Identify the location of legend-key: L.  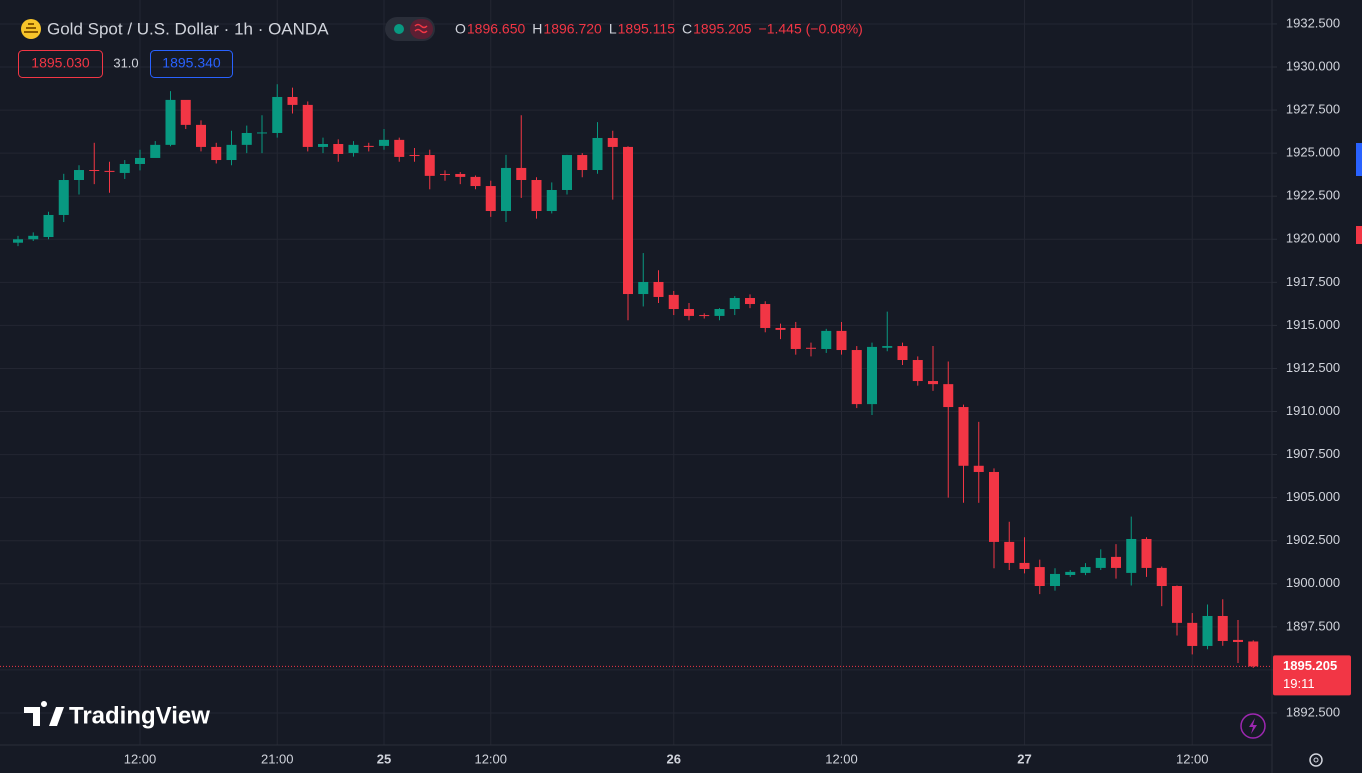
(613, 29).